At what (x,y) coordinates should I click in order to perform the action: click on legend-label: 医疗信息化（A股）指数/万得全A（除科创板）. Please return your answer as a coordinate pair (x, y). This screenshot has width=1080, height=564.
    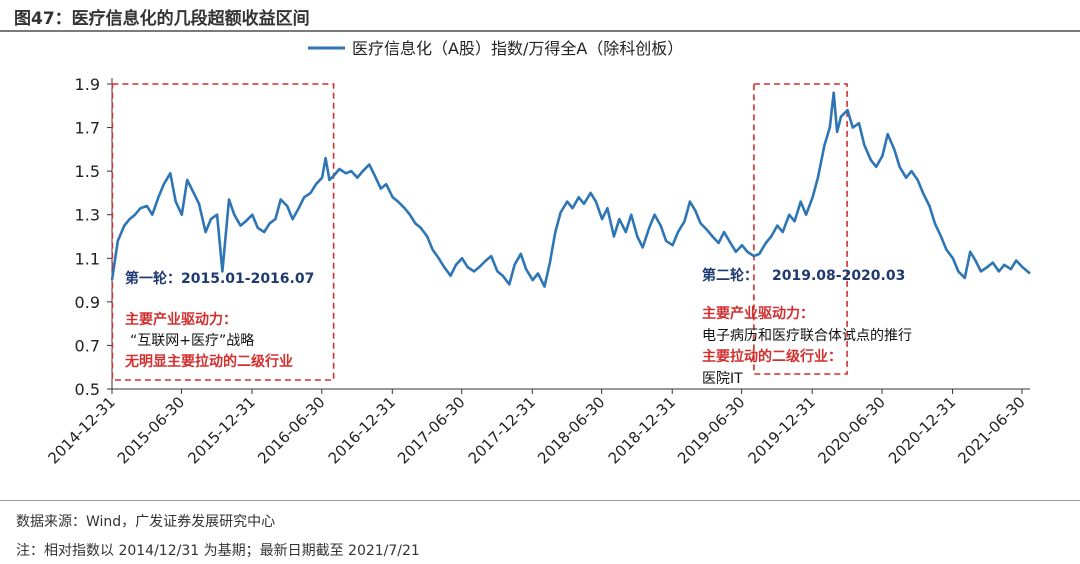
    Looking at the image, I should click on (517, 48).